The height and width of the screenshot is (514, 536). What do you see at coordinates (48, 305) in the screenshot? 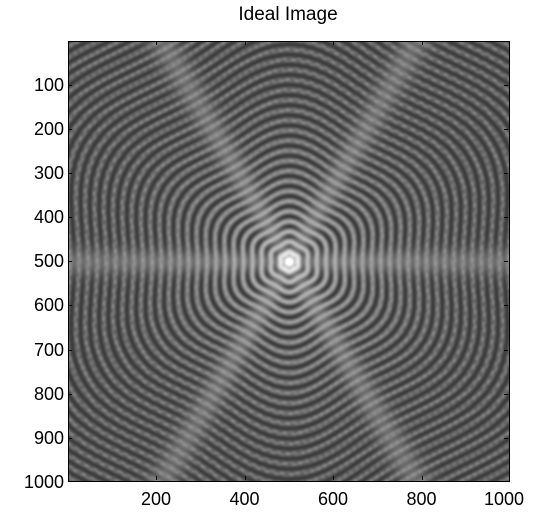
I see `y-tick-label: 600` at bounding box center [48, 305].